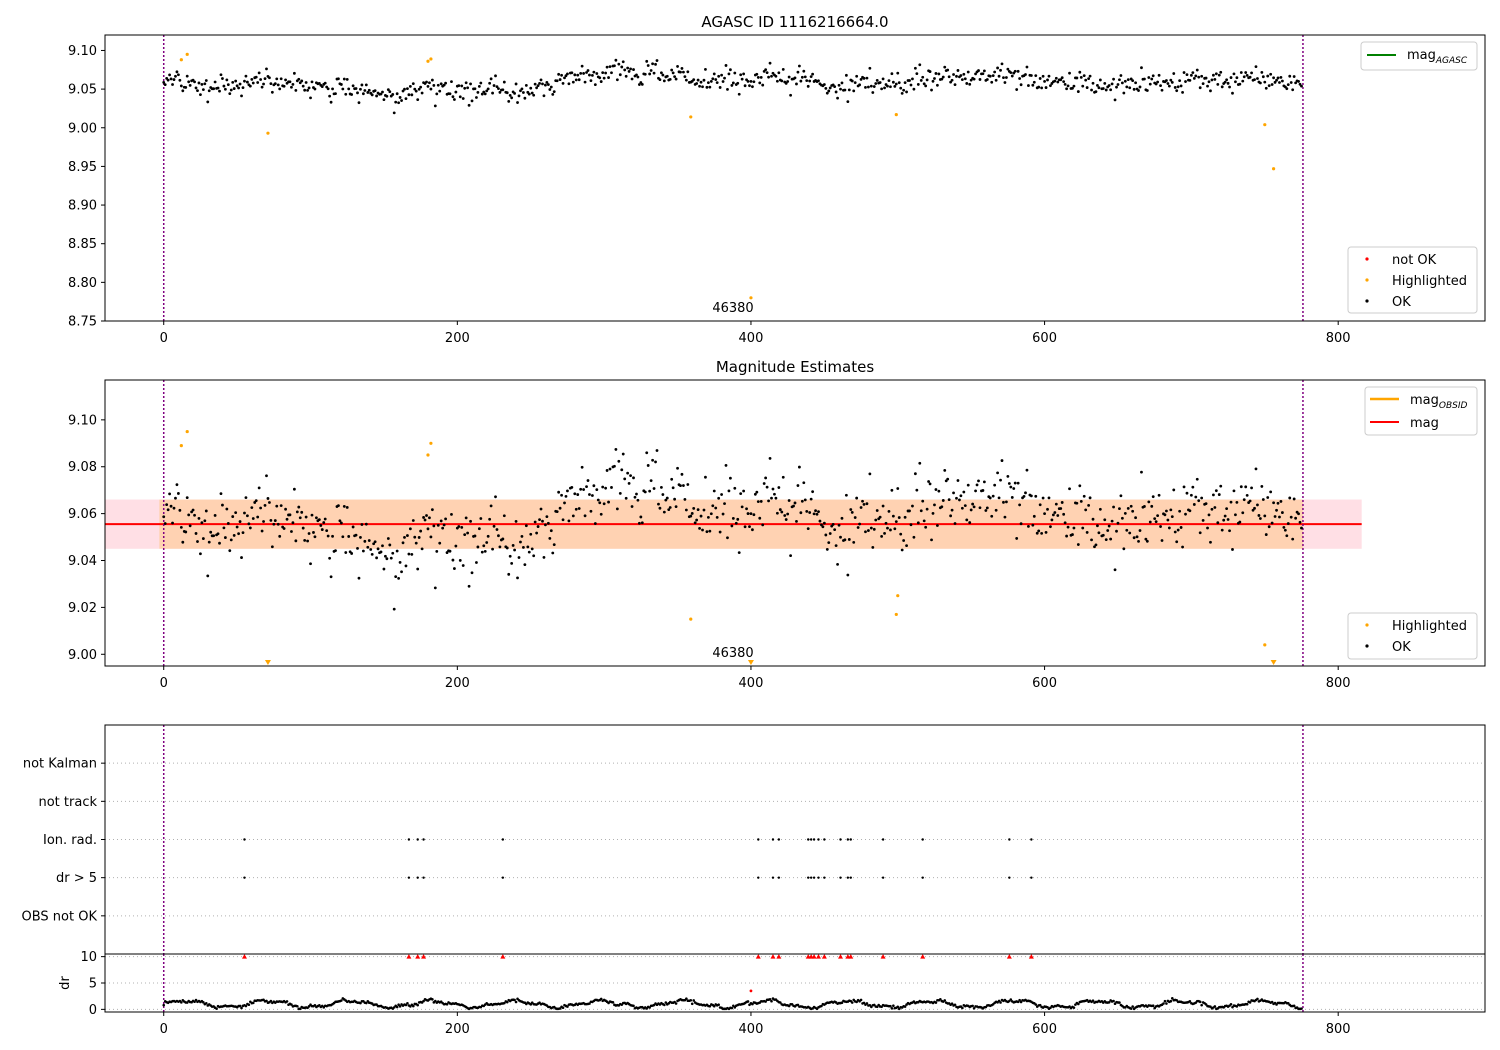  I want to click on legend-ok: OK, so click(1401, 302).